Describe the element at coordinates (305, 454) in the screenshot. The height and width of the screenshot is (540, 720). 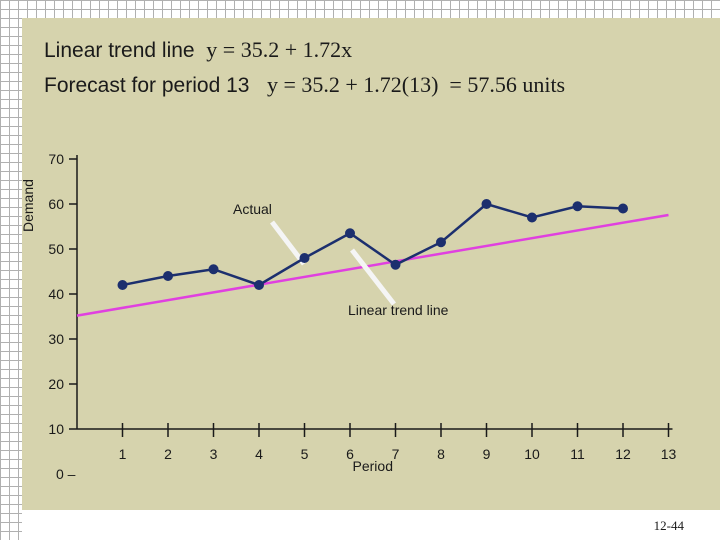
I see `x-tick-label: 5` at that location.